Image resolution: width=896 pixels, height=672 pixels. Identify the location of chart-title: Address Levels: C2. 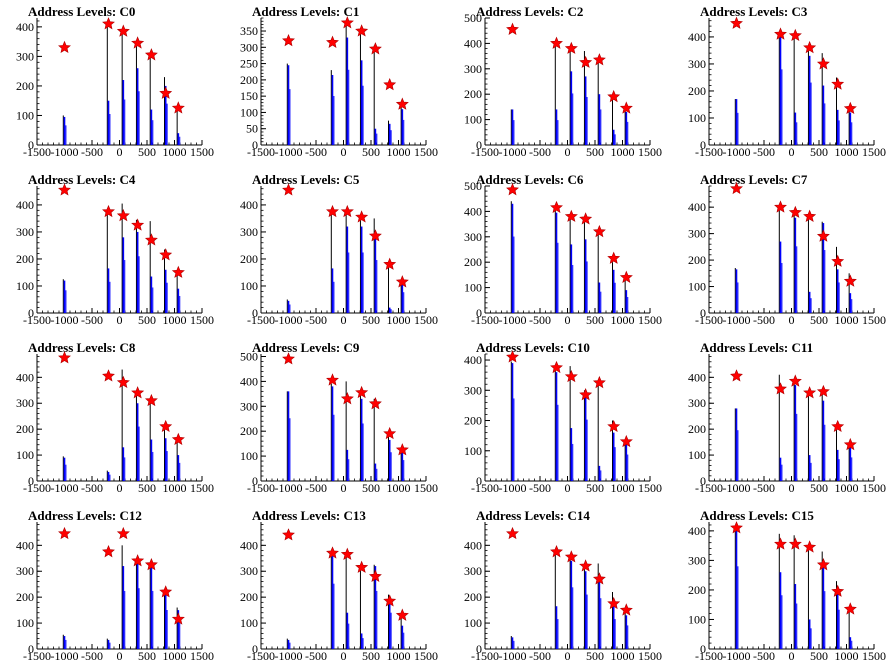
(530, 11).